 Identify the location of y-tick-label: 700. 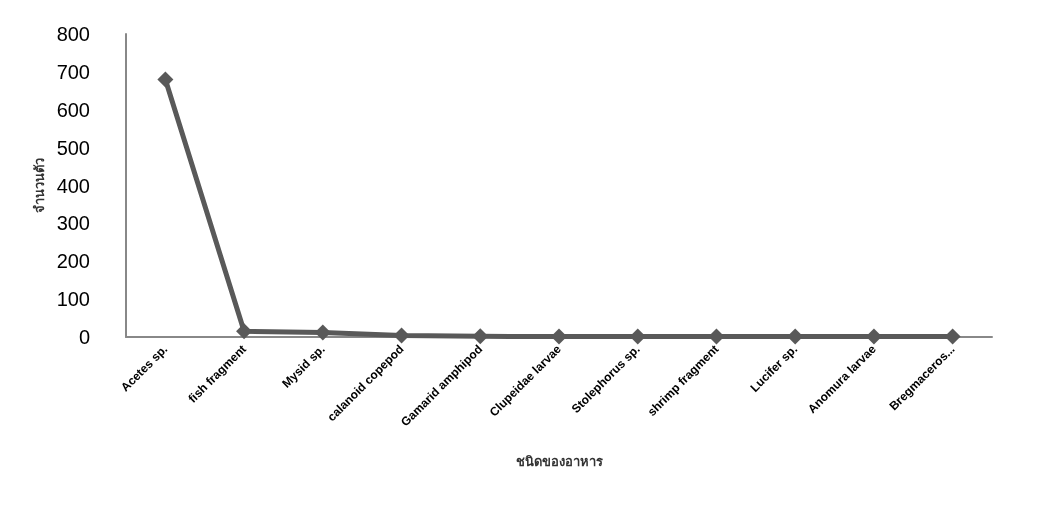
(73, 71).